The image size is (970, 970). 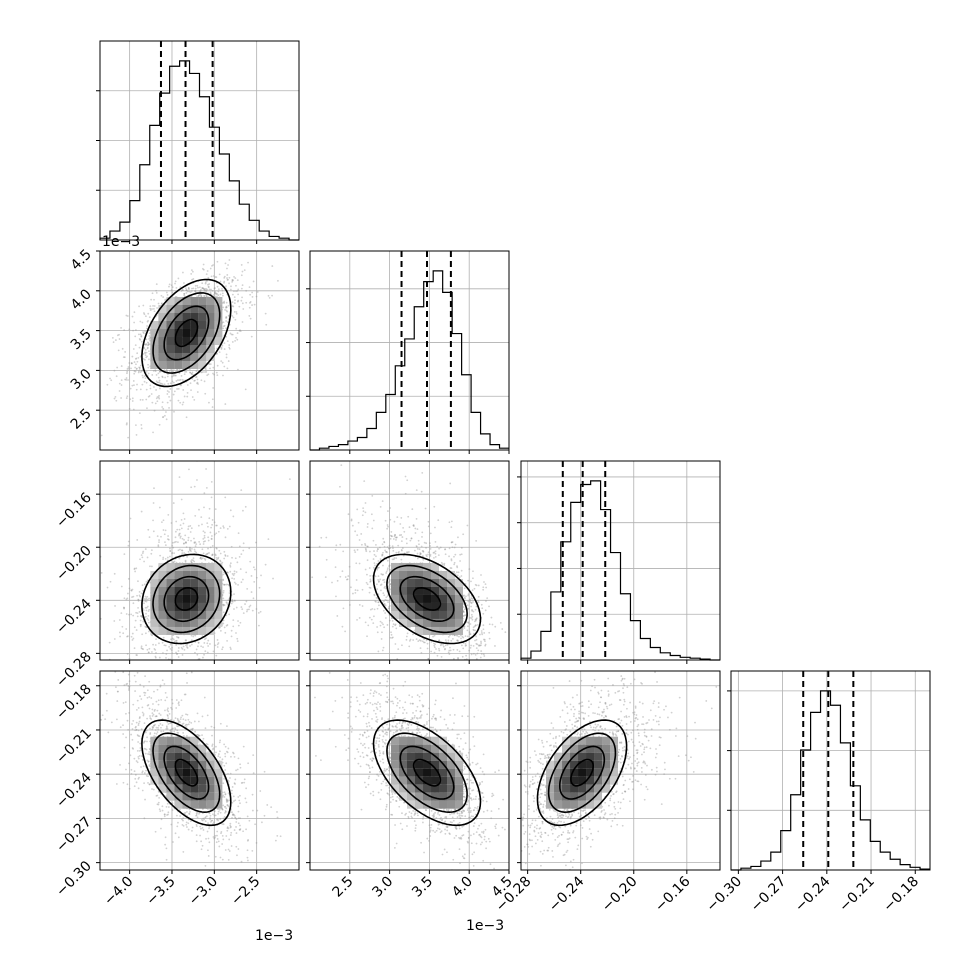 What do you see at coordinates (408, 371) in the screenshot?
I see `tick-marks` at bounding box center [408, 371].